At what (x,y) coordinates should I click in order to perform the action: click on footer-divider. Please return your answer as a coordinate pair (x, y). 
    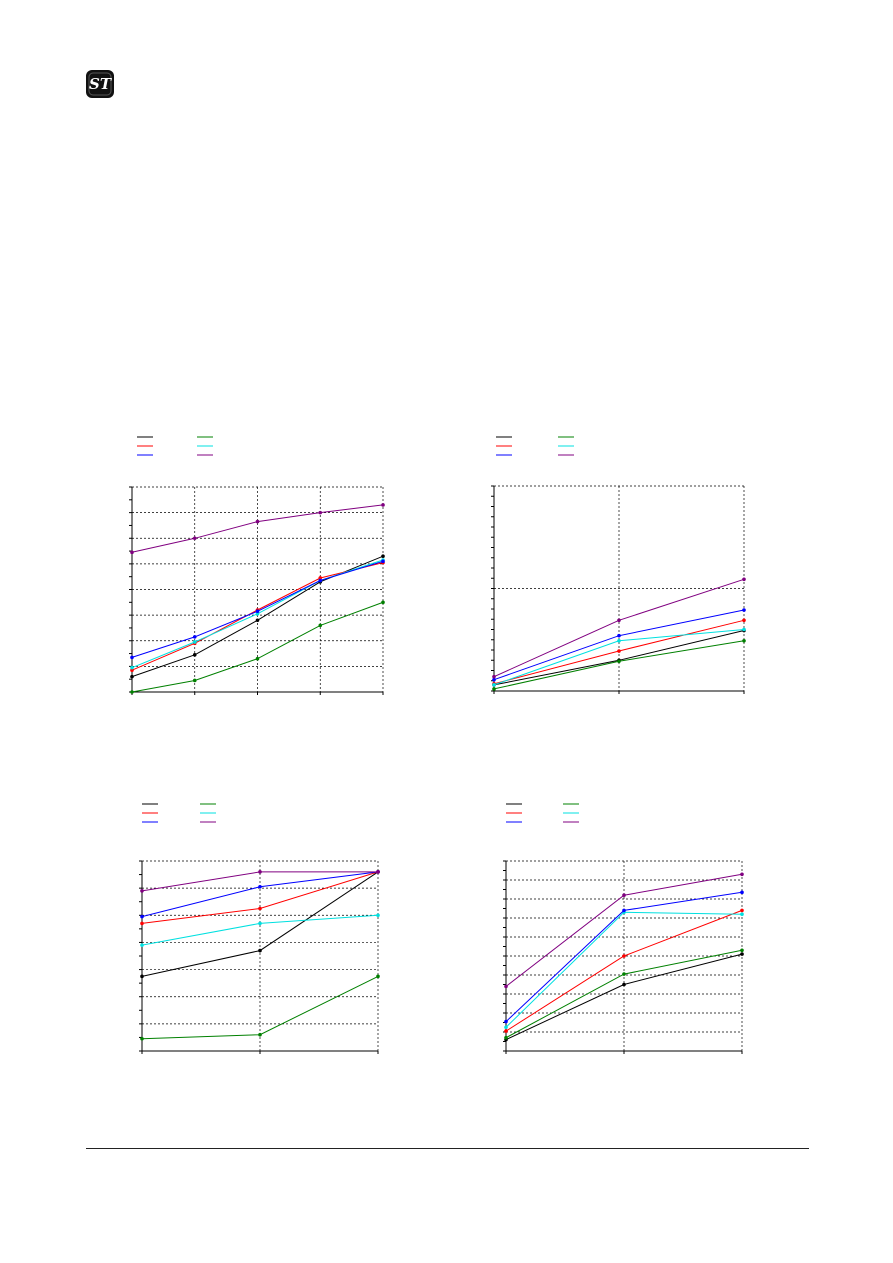
    Looking at the image, I should click on (447, 1148).